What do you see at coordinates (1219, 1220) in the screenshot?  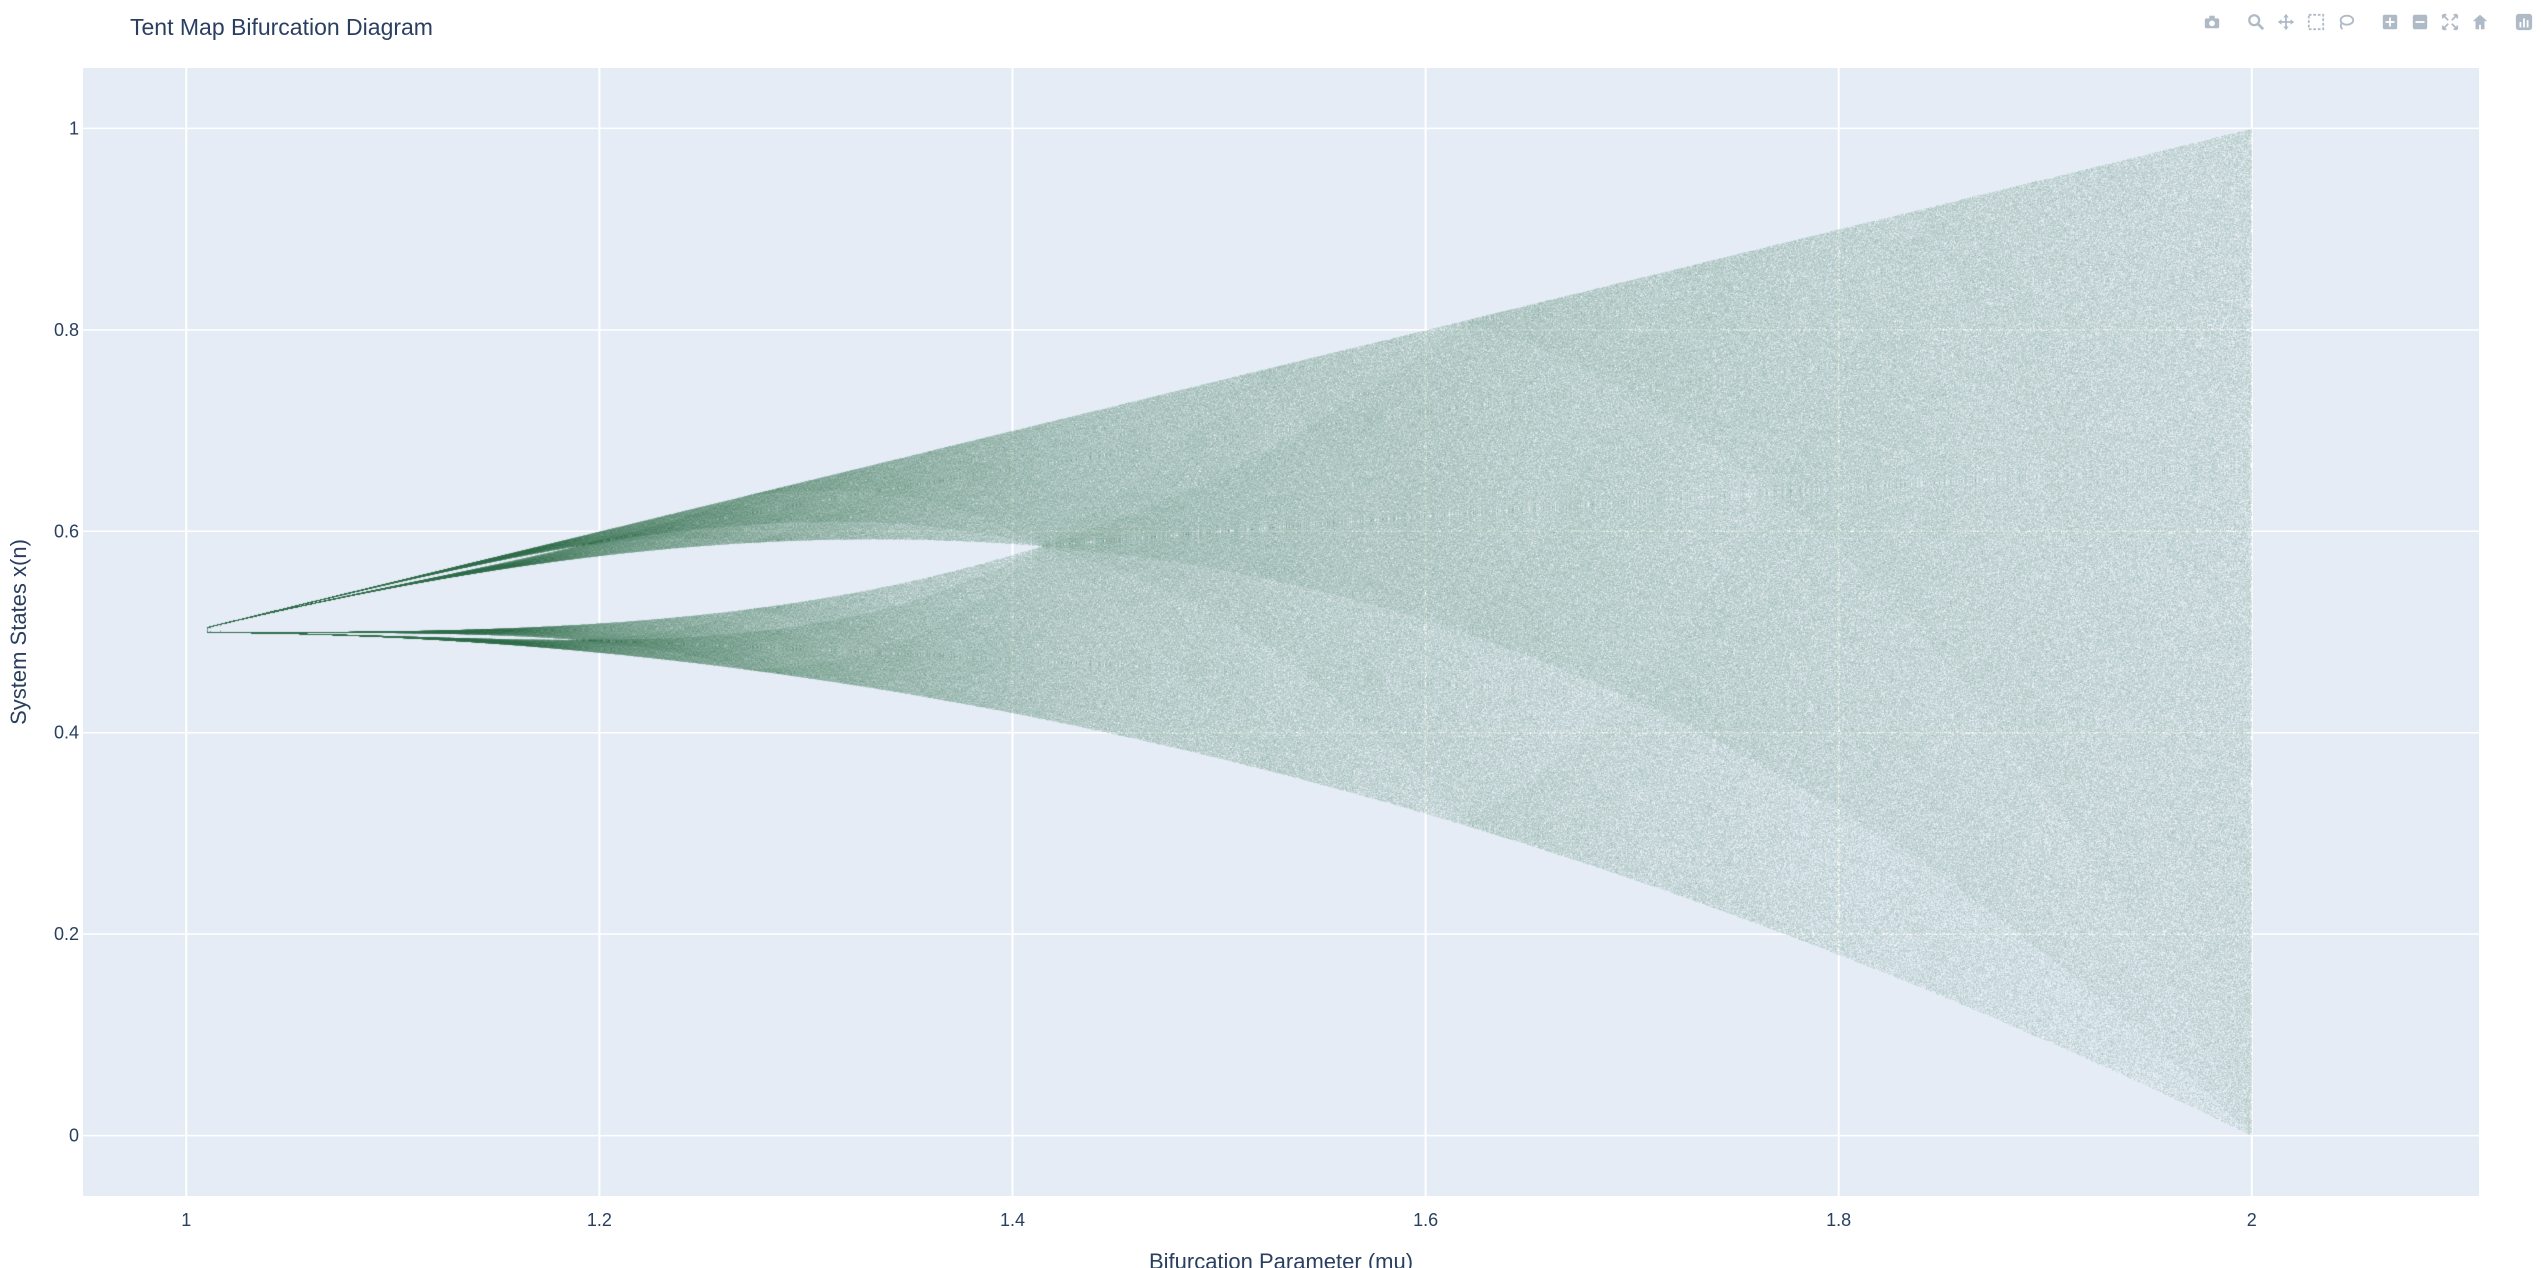 I see `x-axis-ticks: 1 1.2 1.4 1.6 1.8 2` at bounding box center [1219, 1220].